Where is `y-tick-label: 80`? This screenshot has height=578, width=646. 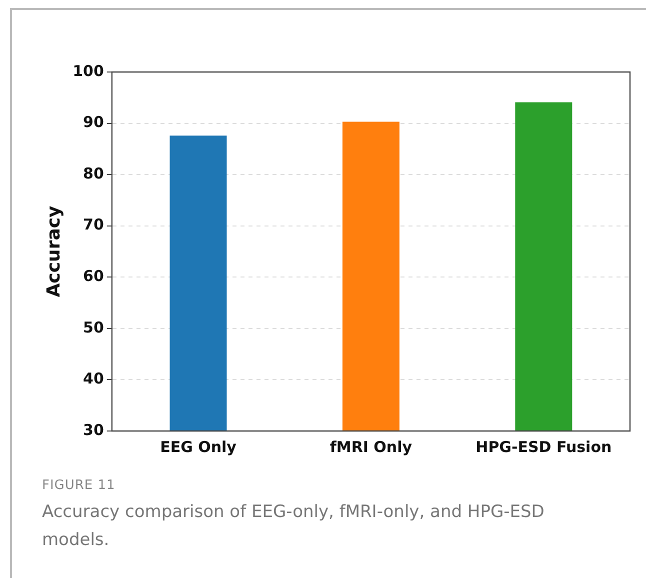
y-tick-label: 80 is located at coordinates (93, 173).